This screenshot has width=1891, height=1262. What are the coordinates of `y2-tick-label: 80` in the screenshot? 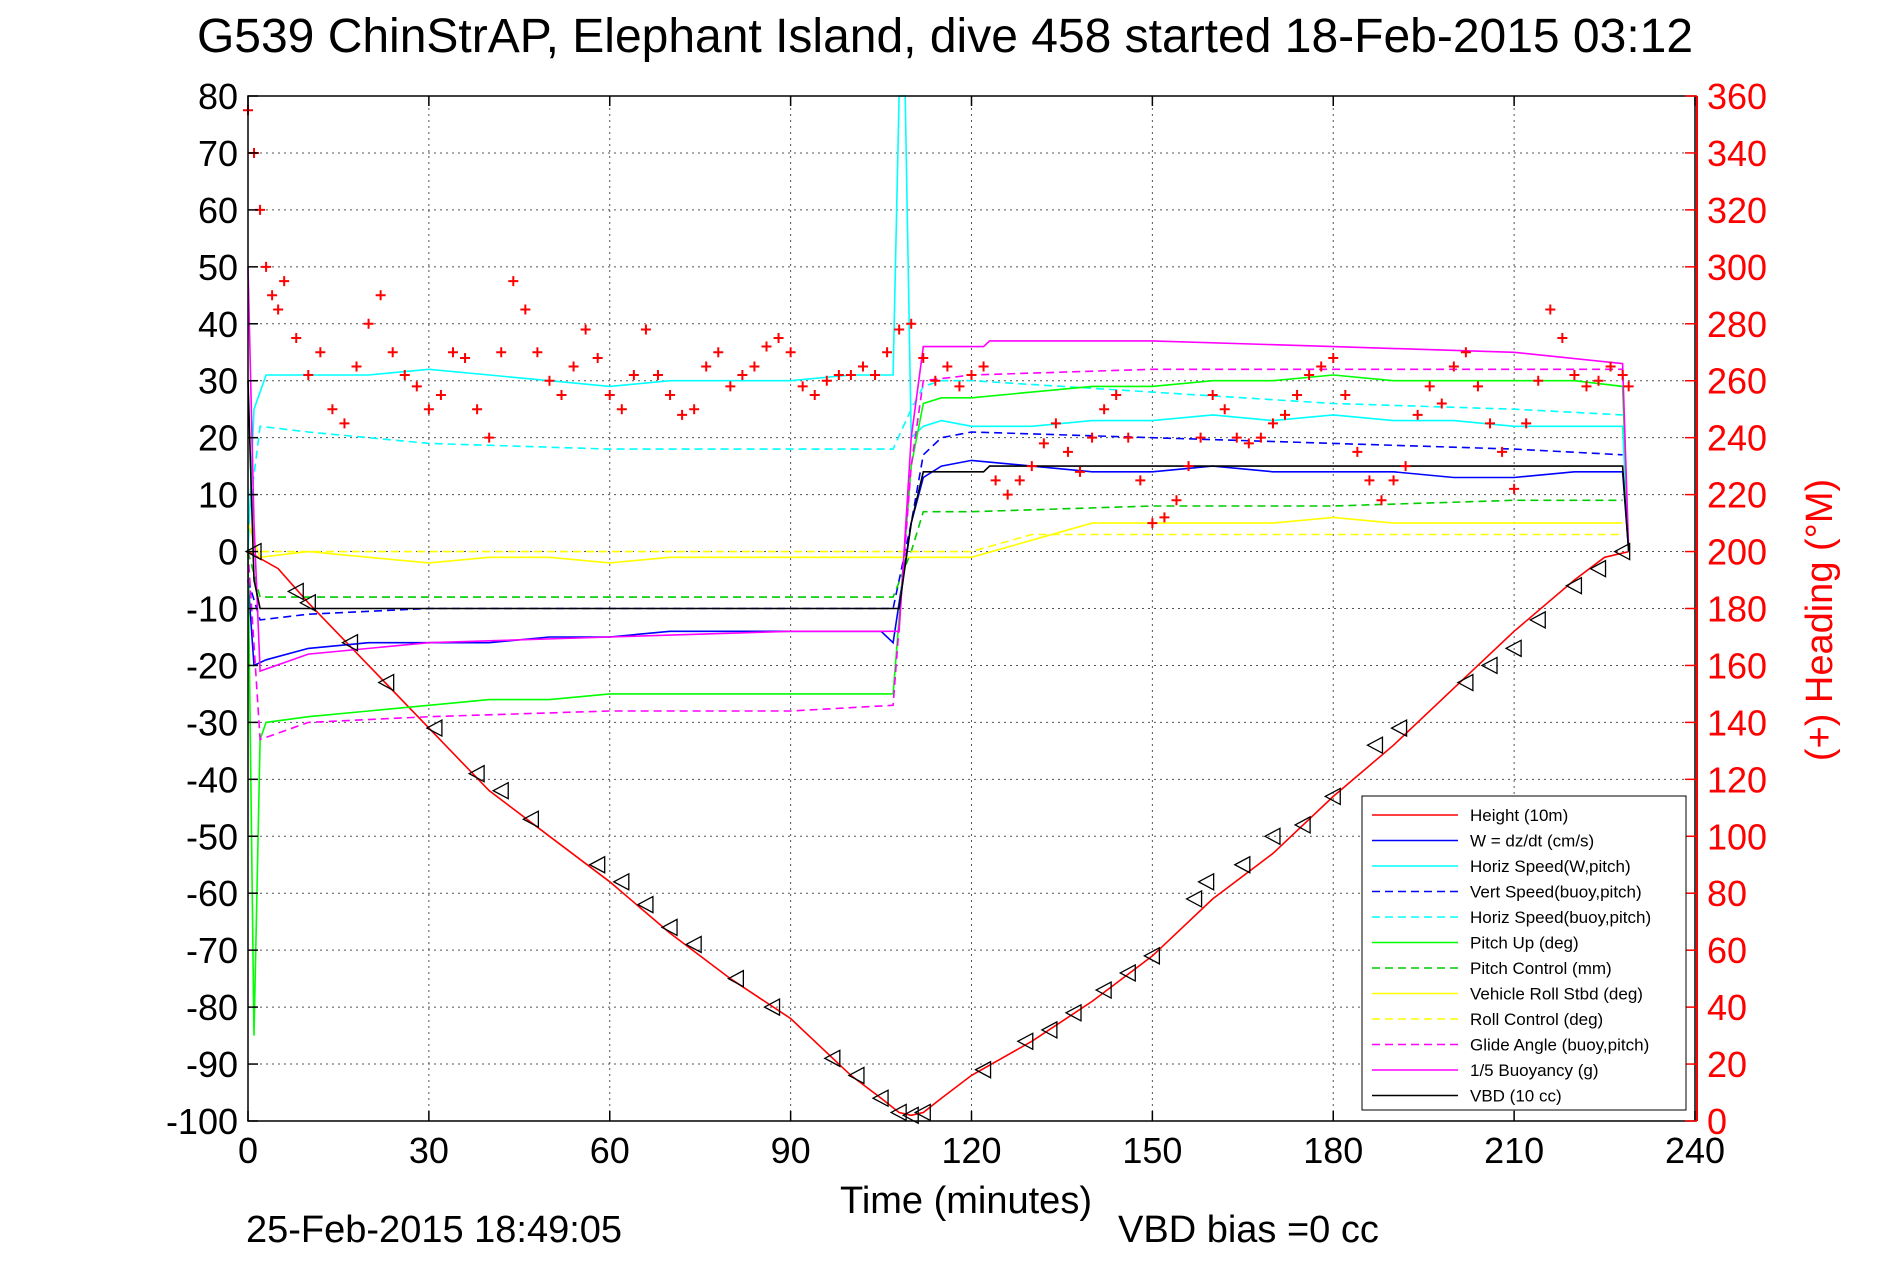 It's located at (1727, 893).